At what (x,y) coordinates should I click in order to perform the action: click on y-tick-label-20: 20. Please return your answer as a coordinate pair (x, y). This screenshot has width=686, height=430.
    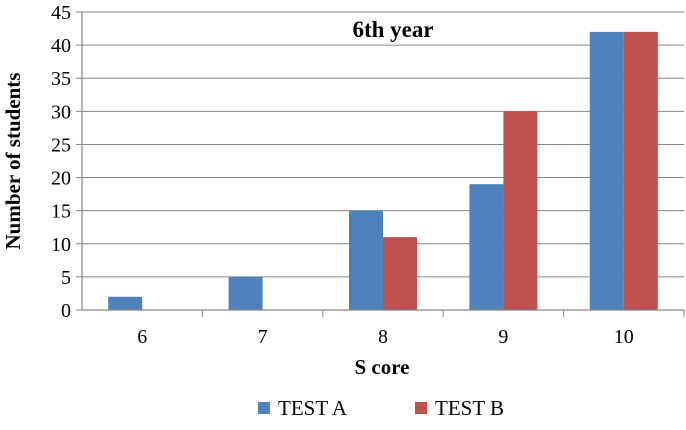
    Looking at the image, I should click on (61, 179).